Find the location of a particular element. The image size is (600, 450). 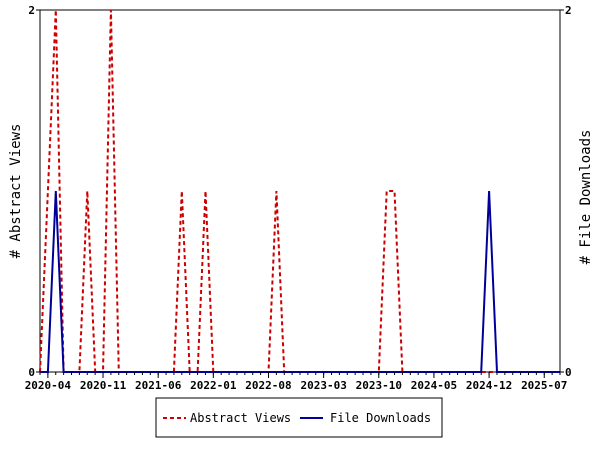

x-tick-label: 2024-05 is located at coordinates (434, 385).